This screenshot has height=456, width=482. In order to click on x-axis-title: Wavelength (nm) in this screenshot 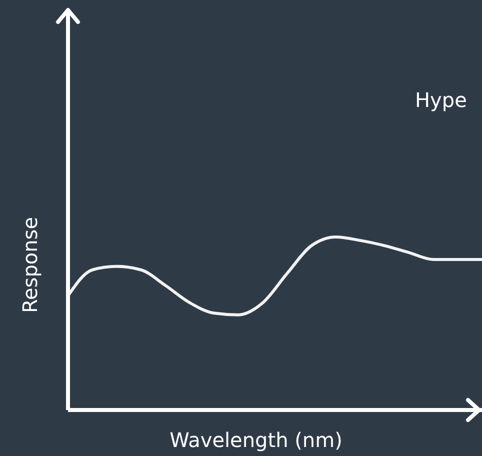, I will do `click(256, 440)`.